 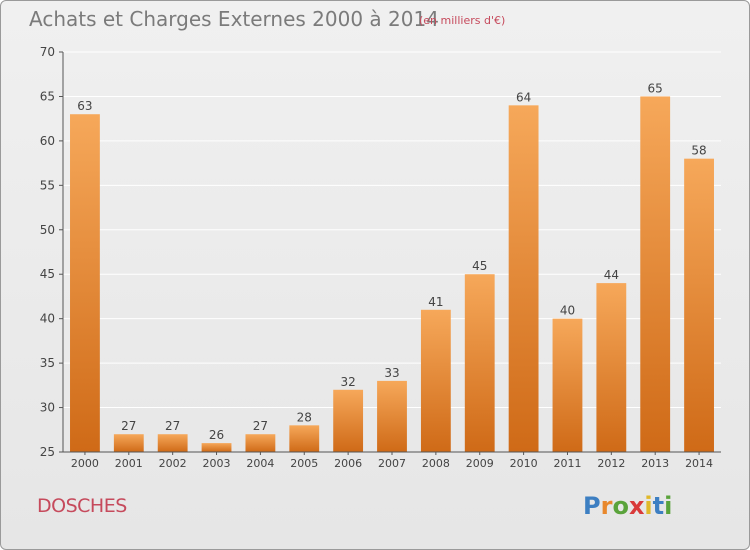 I want to click on x-tick-label: 2010, so click(x=524, y=463).